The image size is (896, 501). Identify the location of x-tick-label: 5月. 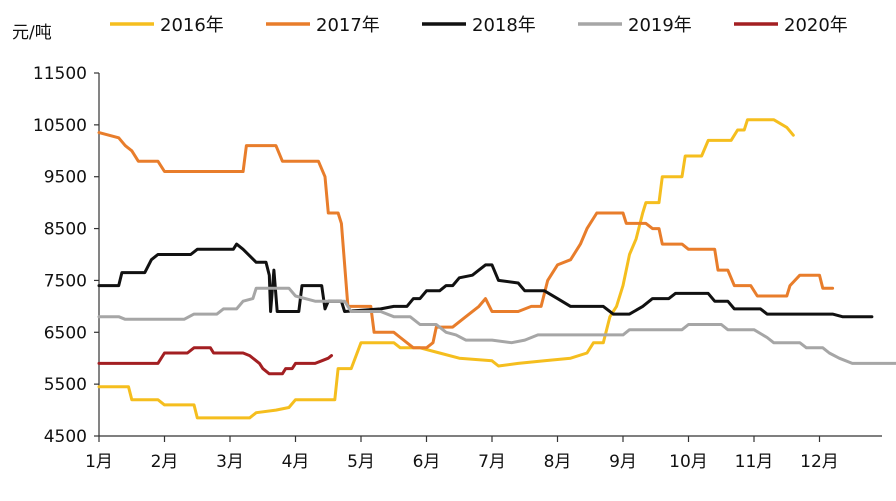
(361, 462).